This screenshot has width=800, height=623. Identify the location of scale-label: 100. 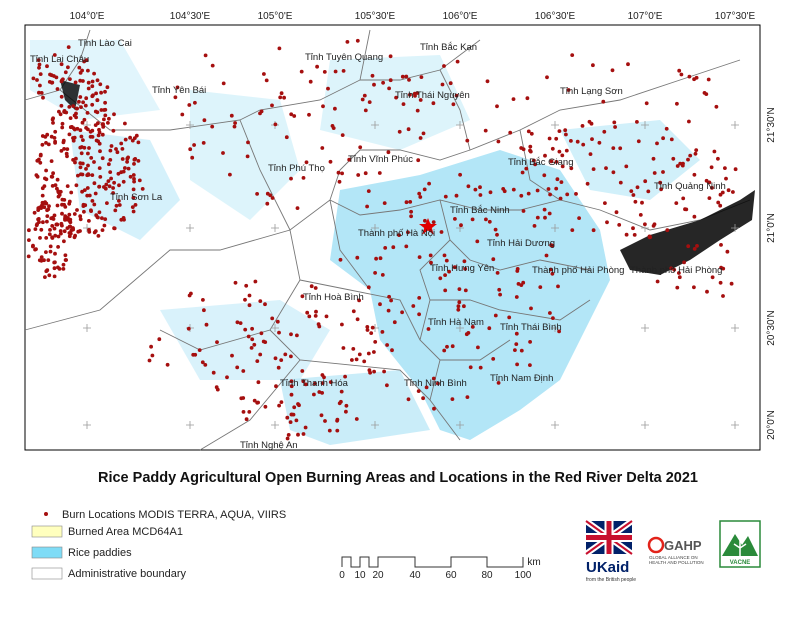
(523, 575).